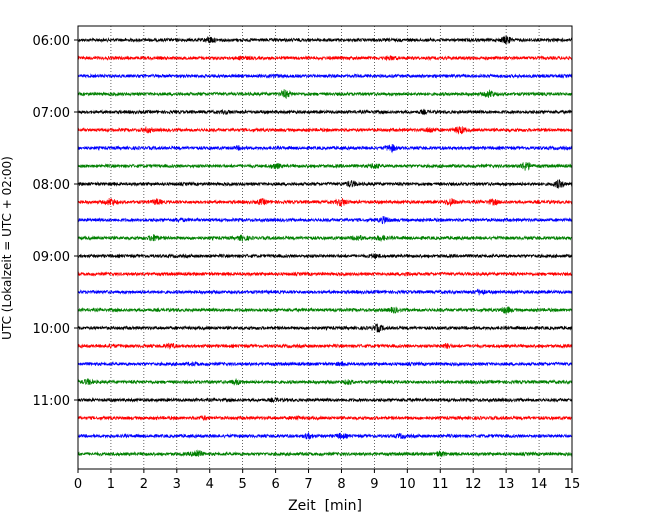 The width and height of the screenshot is (650, 520). I want to click on y-tick-label: 09:00, so click(51, 257).